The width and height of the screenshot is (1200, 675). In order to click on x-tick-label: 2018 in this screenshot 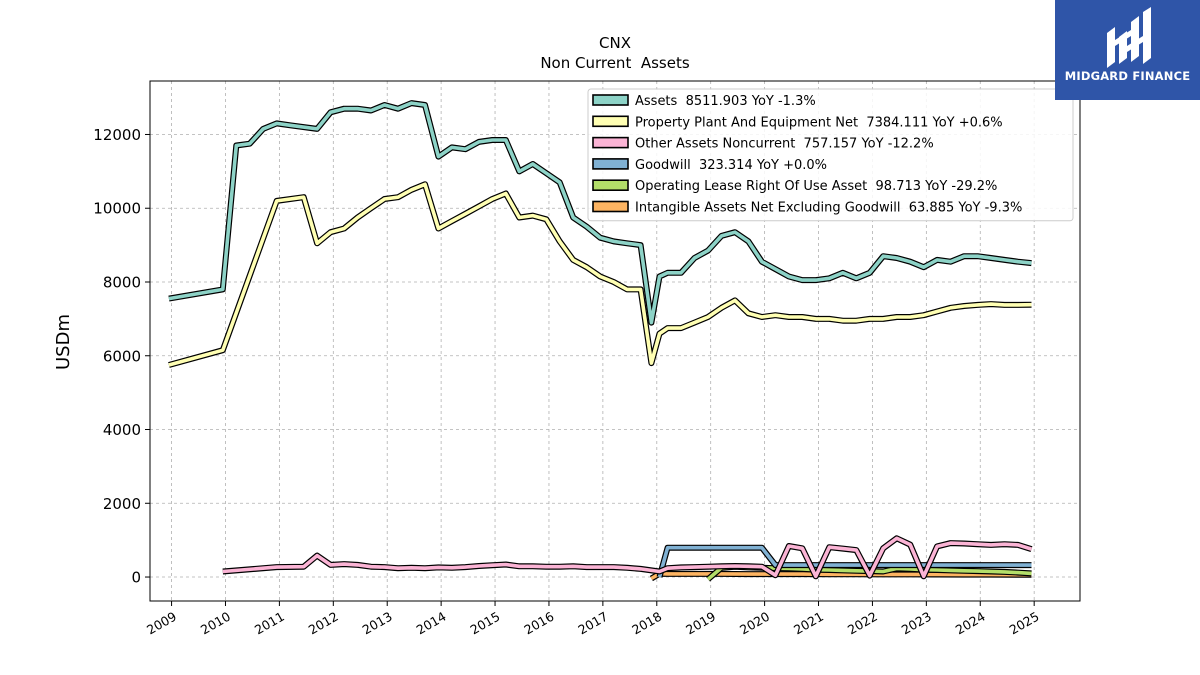, I will do `click(646, 623)`.